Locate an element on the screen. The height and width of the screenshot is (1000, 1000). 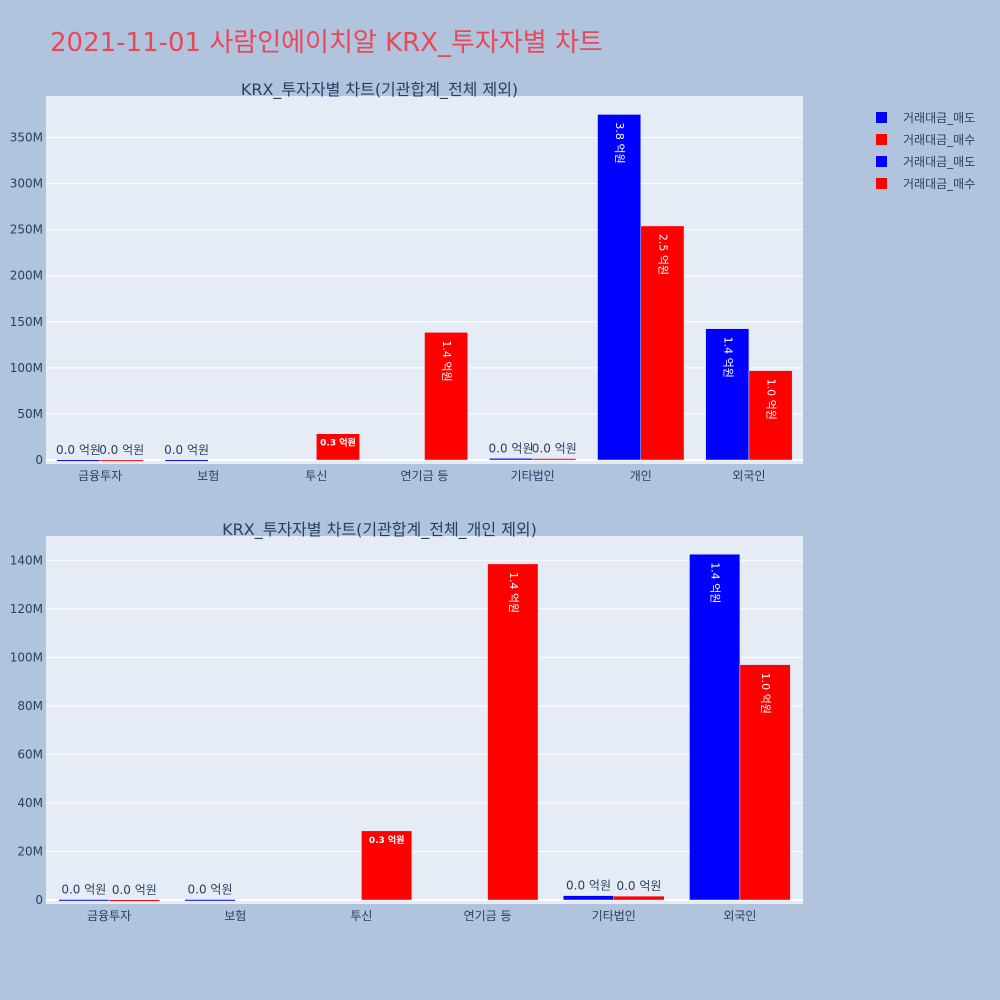
y-tick-label: 250M is located at coordinates (26, 230).